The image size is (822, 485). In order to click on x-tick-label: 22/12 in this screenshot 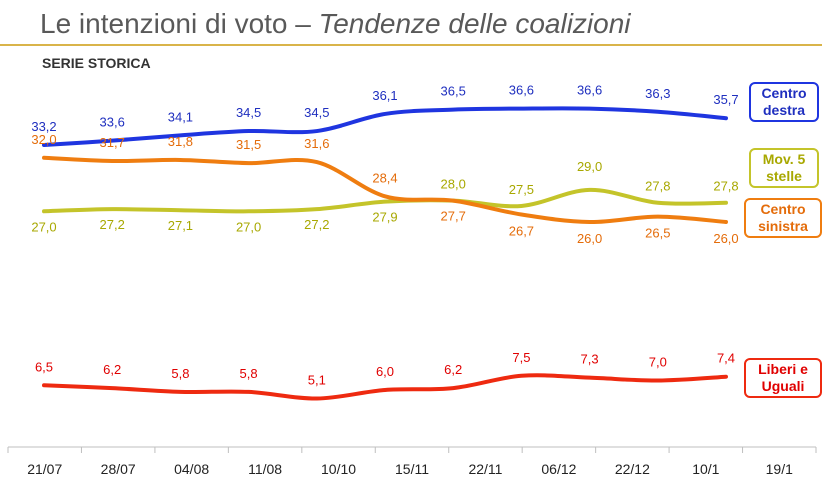, I will do `click(632, 469)`.